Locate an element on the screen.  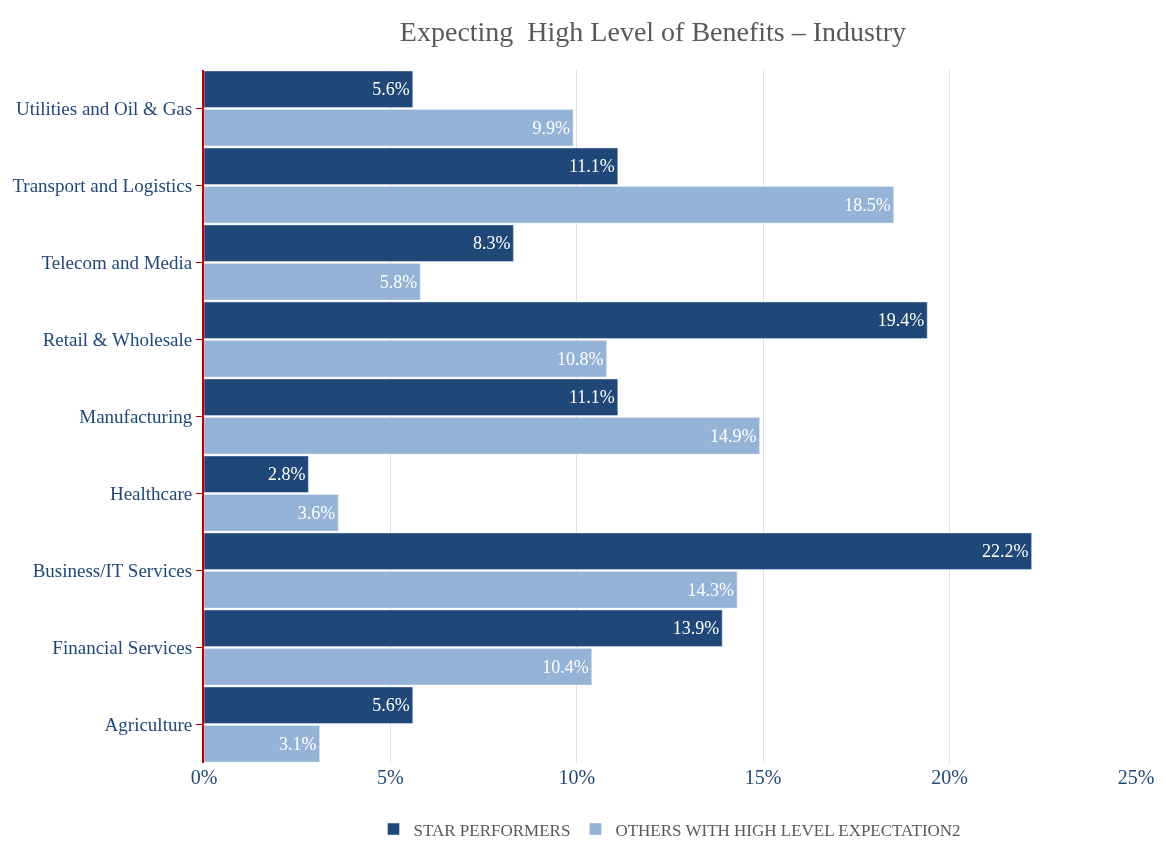
data-label: 10.8% is located at coordinates (580, 358).